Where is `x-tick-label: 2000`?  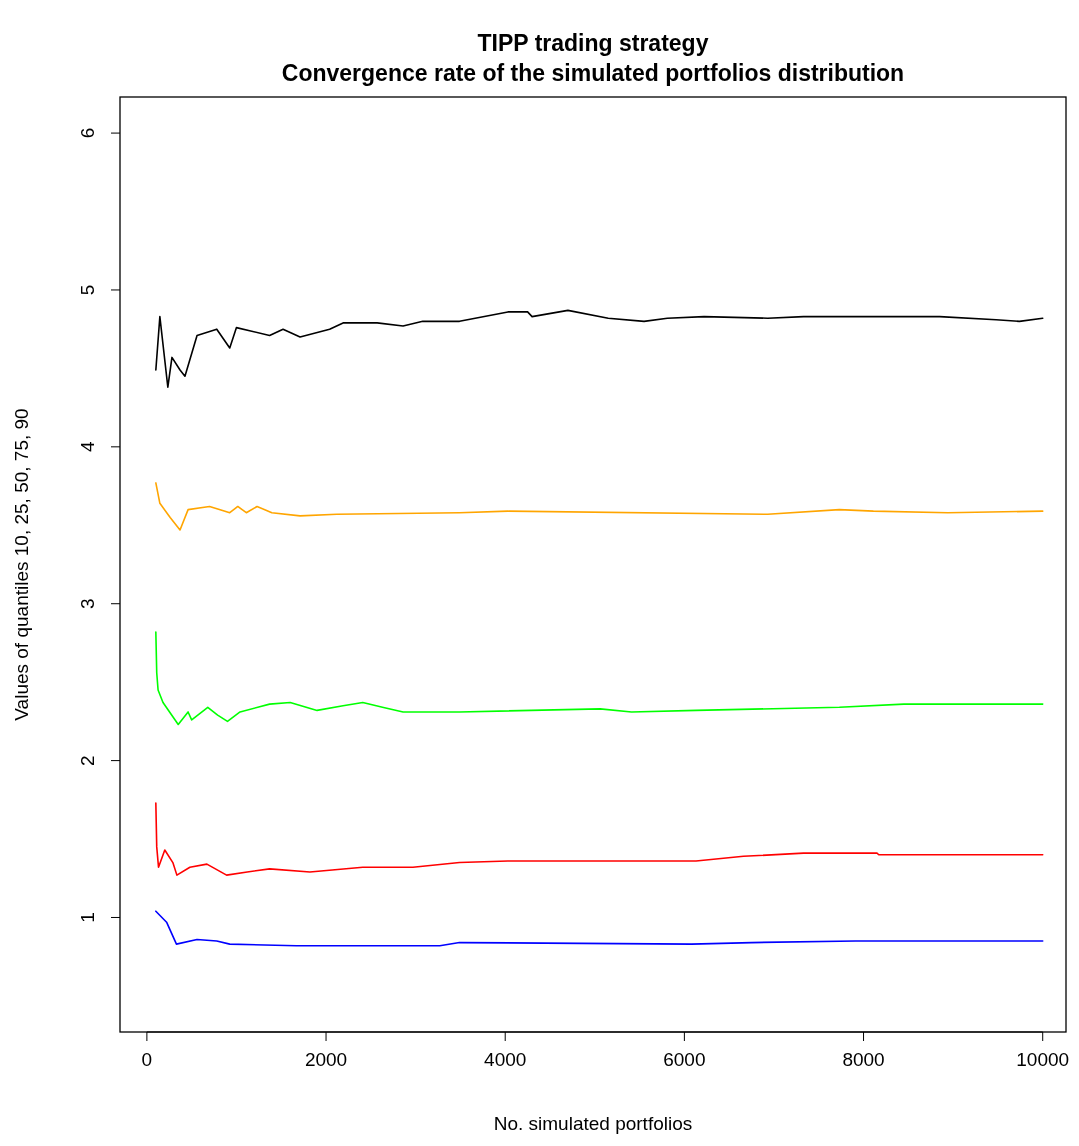
x-tick-label: 2000 is located at coordinates (326, 1059).